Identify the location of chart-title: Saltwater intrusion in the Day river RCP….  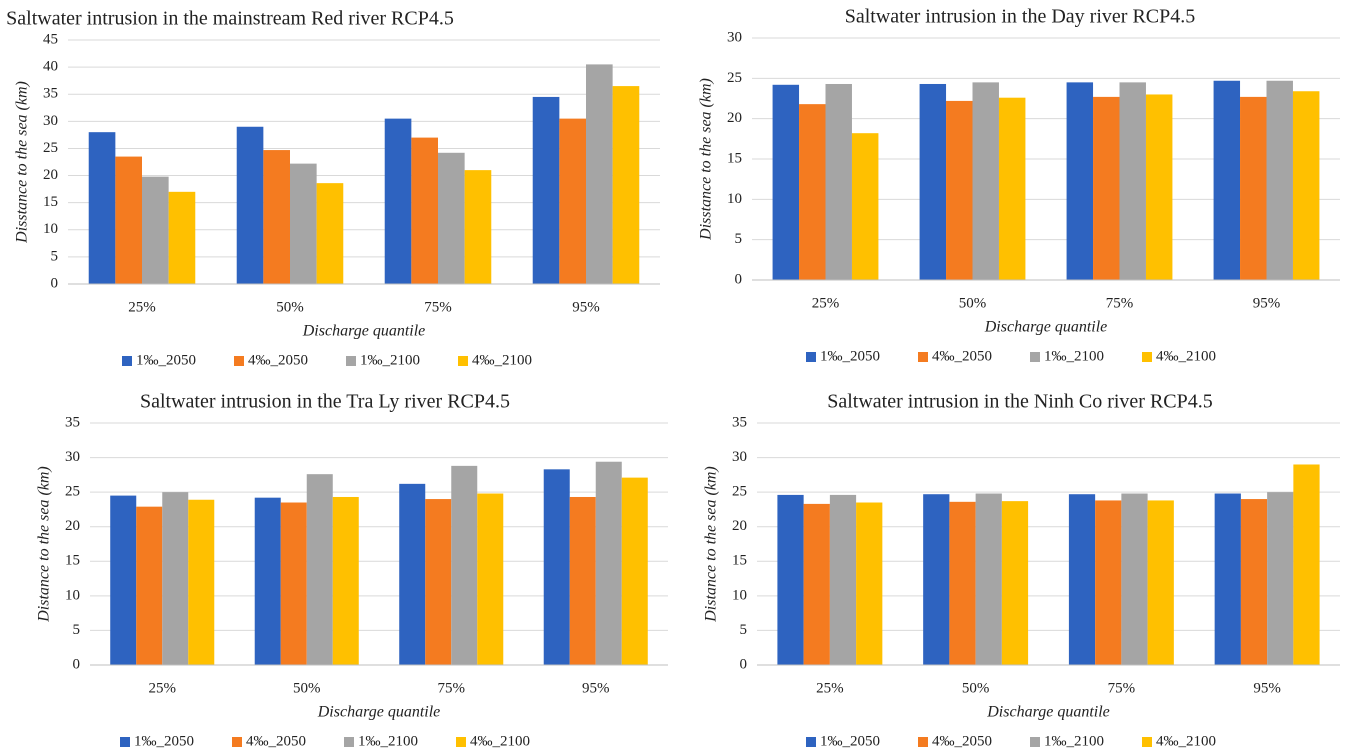
(1020, 17).